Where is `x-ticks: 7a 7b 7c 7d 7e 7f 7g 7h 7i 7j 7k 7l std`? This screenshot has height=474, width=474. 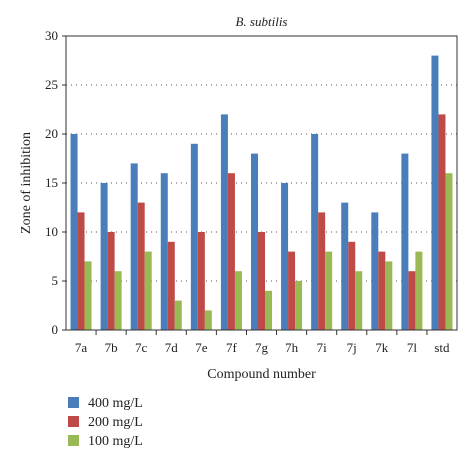 x-ticks: 7a 7b 7c 7d 7e 7f 7g 7h 7i 7j 7k 7l std is located at coordinates (262, 342).